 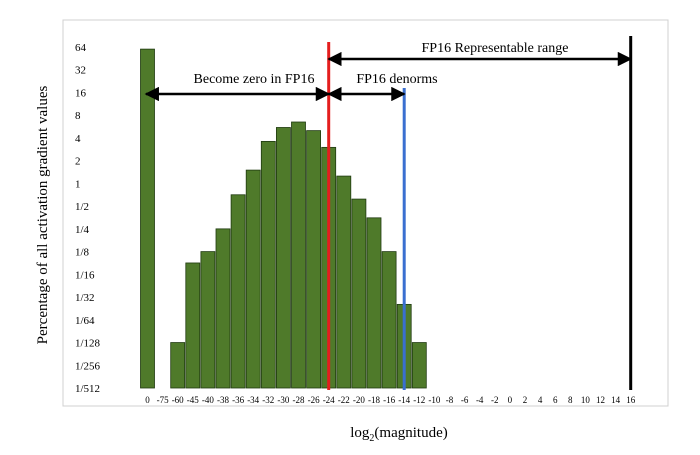 What do you see at coordinates (314, 400) in the screenshot?
I see `x-tick-label: -26` at bounding box center [314, 400].